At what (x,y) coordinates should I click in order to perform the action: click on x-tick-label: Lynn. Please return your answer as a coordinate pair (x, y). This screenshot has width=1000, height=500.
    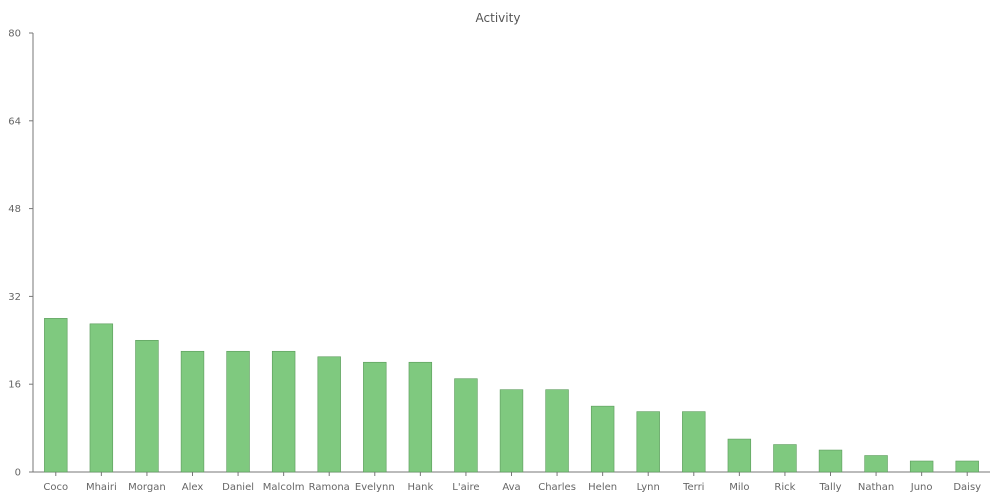
    Looking at the image, I should click on (648, 487).